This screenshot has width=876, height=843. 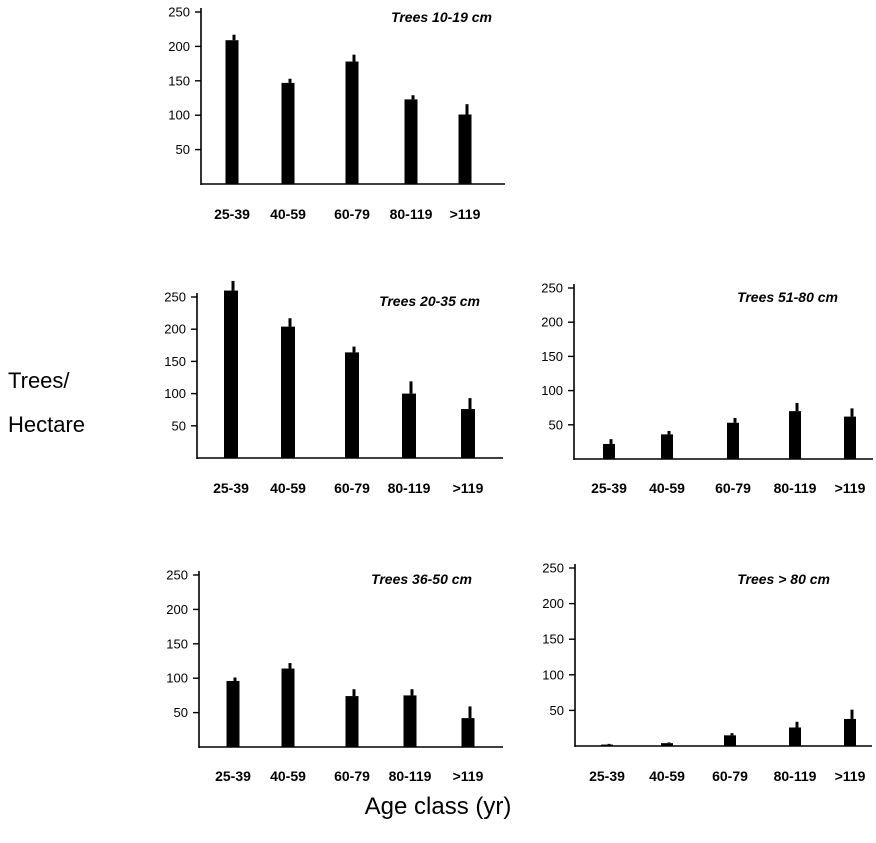 I want to click on panel-title: Trees 36-50 cm, so click(x=421, y=579).